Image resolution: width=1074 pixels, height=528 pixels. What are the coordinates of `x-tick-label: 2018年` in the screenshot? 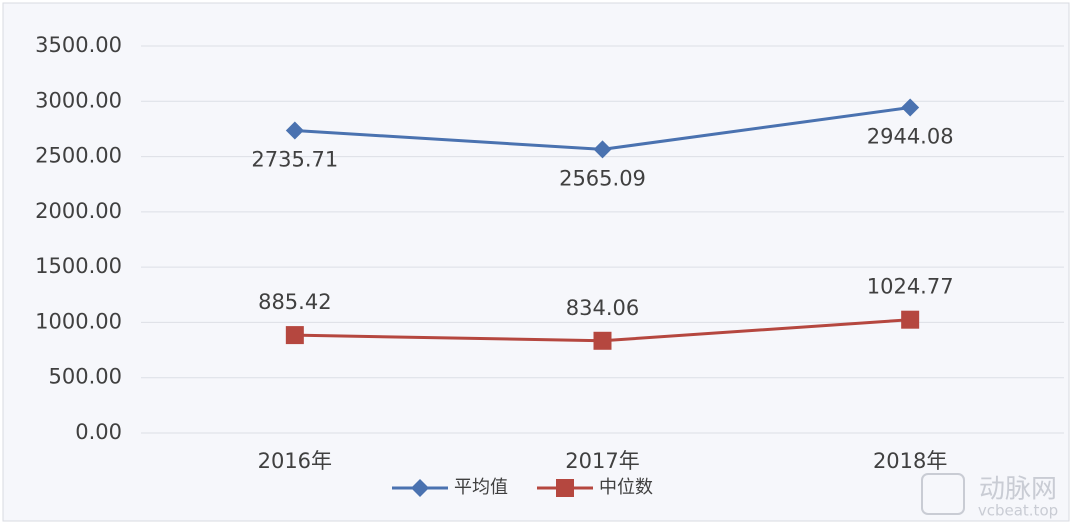 It's located at (910, 461).